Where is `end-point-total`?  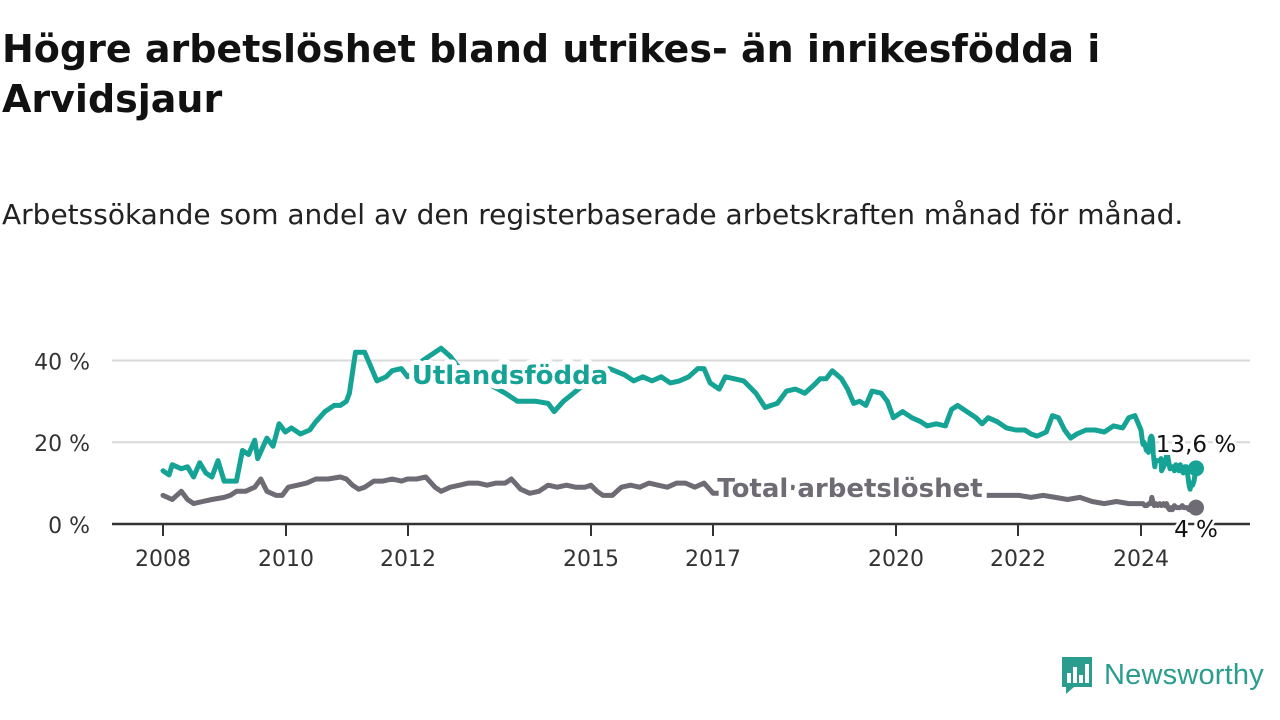
end-point-total is located at coordinates (1196, 507).